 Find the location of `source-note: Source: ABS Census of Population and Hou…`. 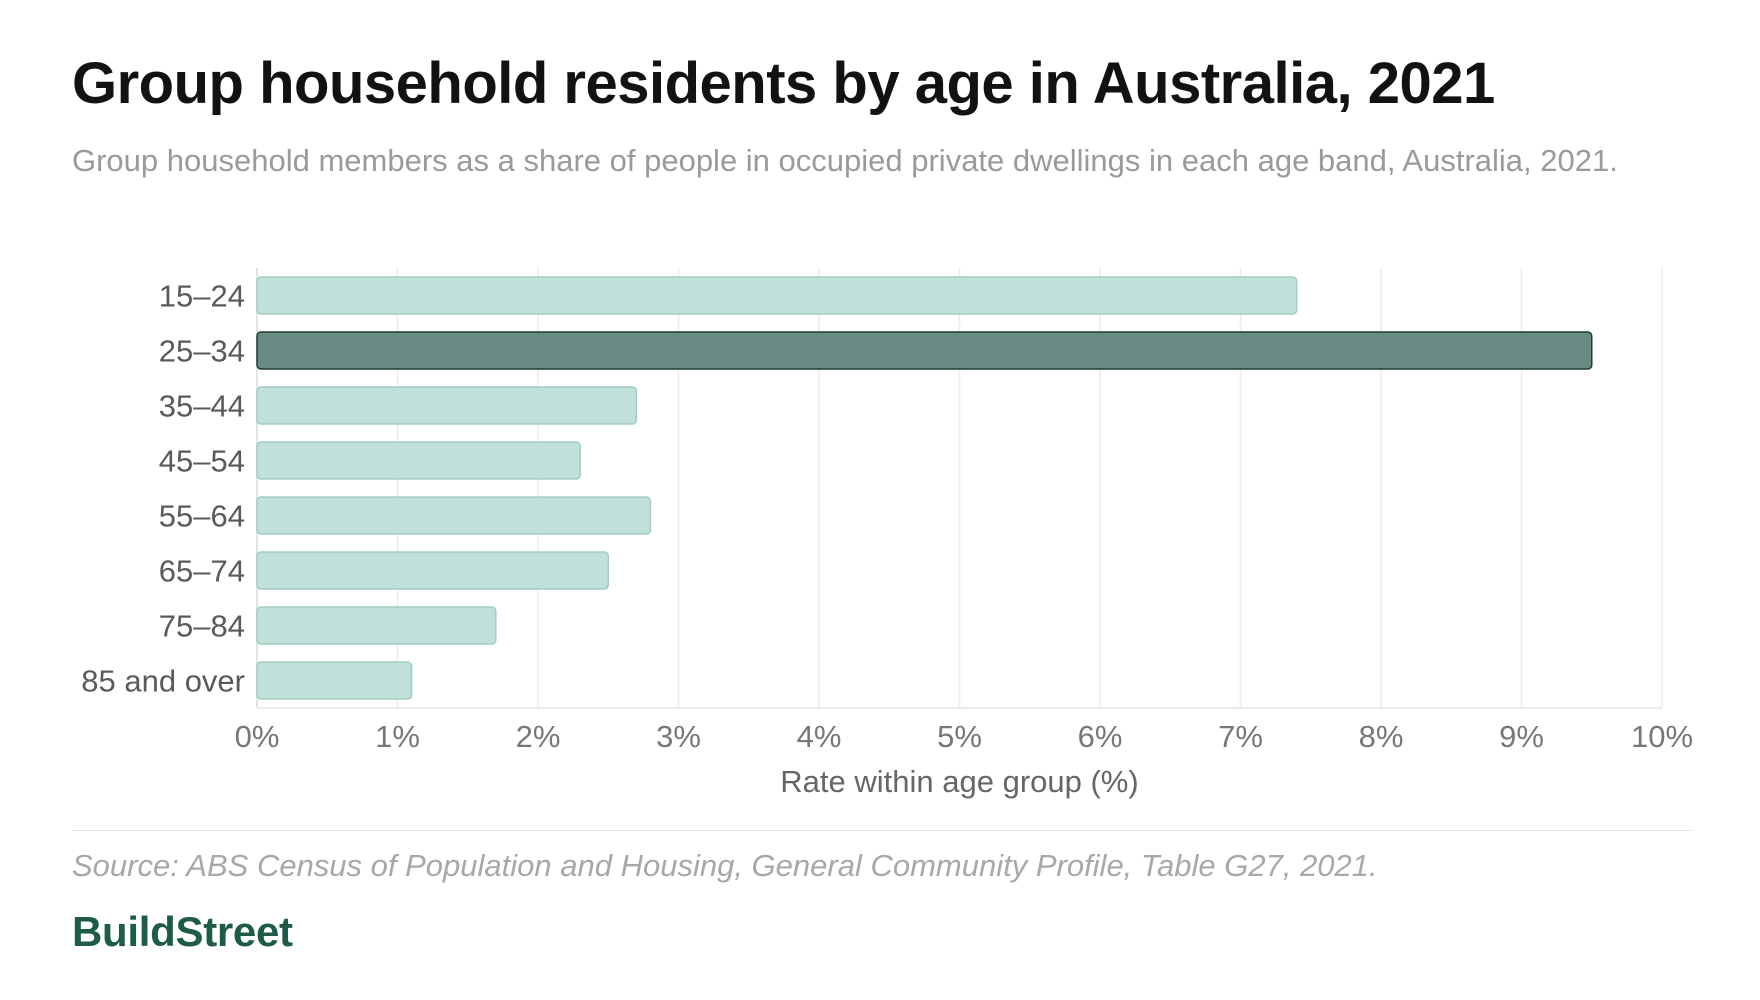

source-note: Source: ABS Census of Population and Hou… is located at coordinates (725, 865).